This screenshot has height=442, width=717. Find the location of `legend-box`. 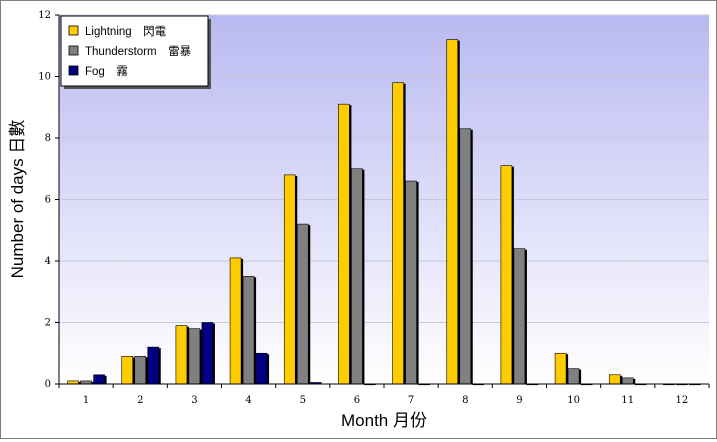

legend-box is located at coordinates (134, 51).